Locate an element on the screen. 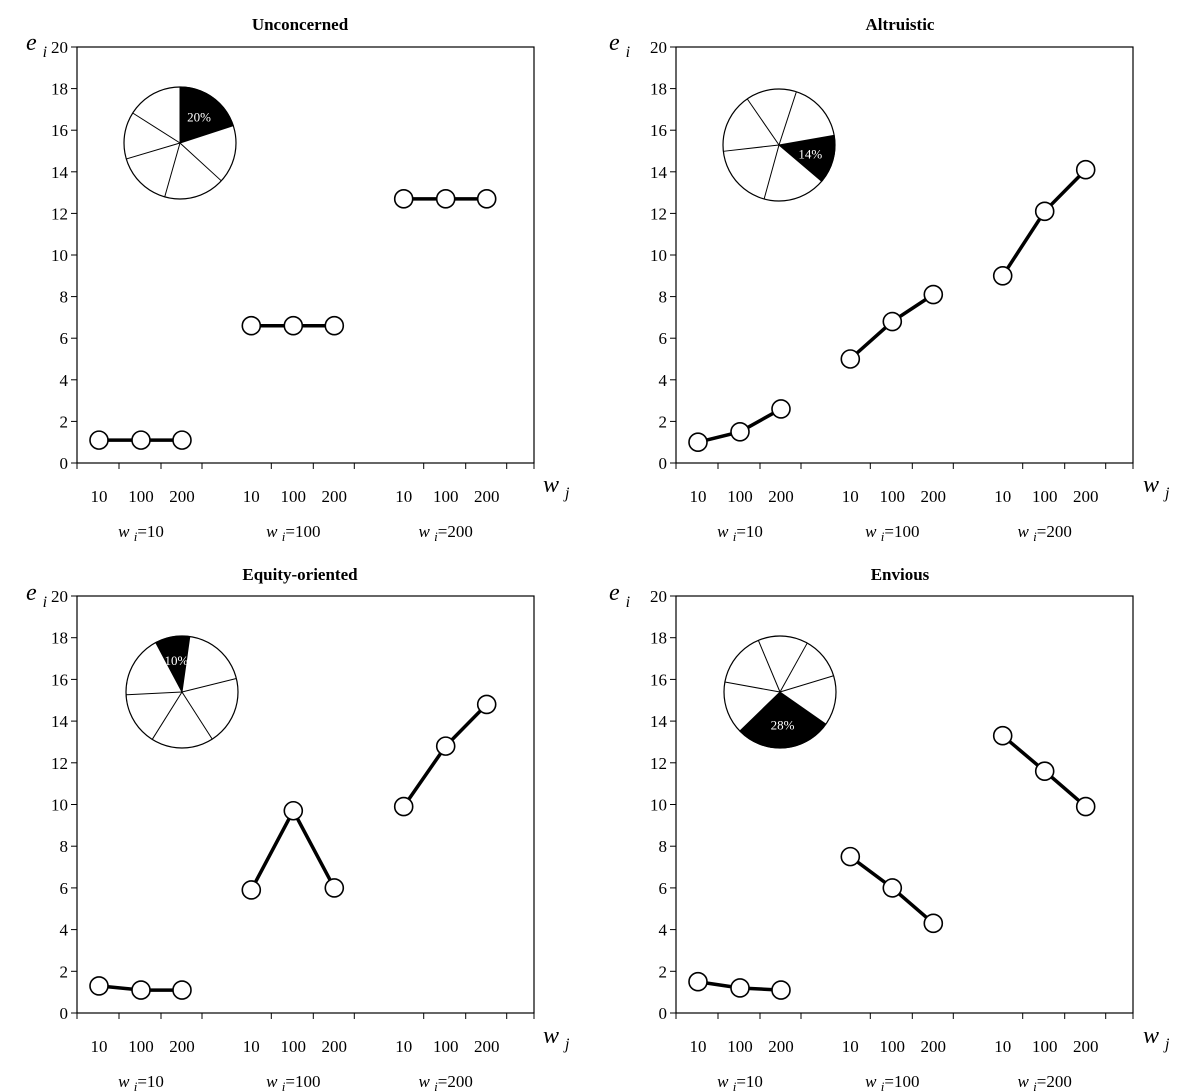  pie-percent-label: 20% is located at coordinates (199, 117).